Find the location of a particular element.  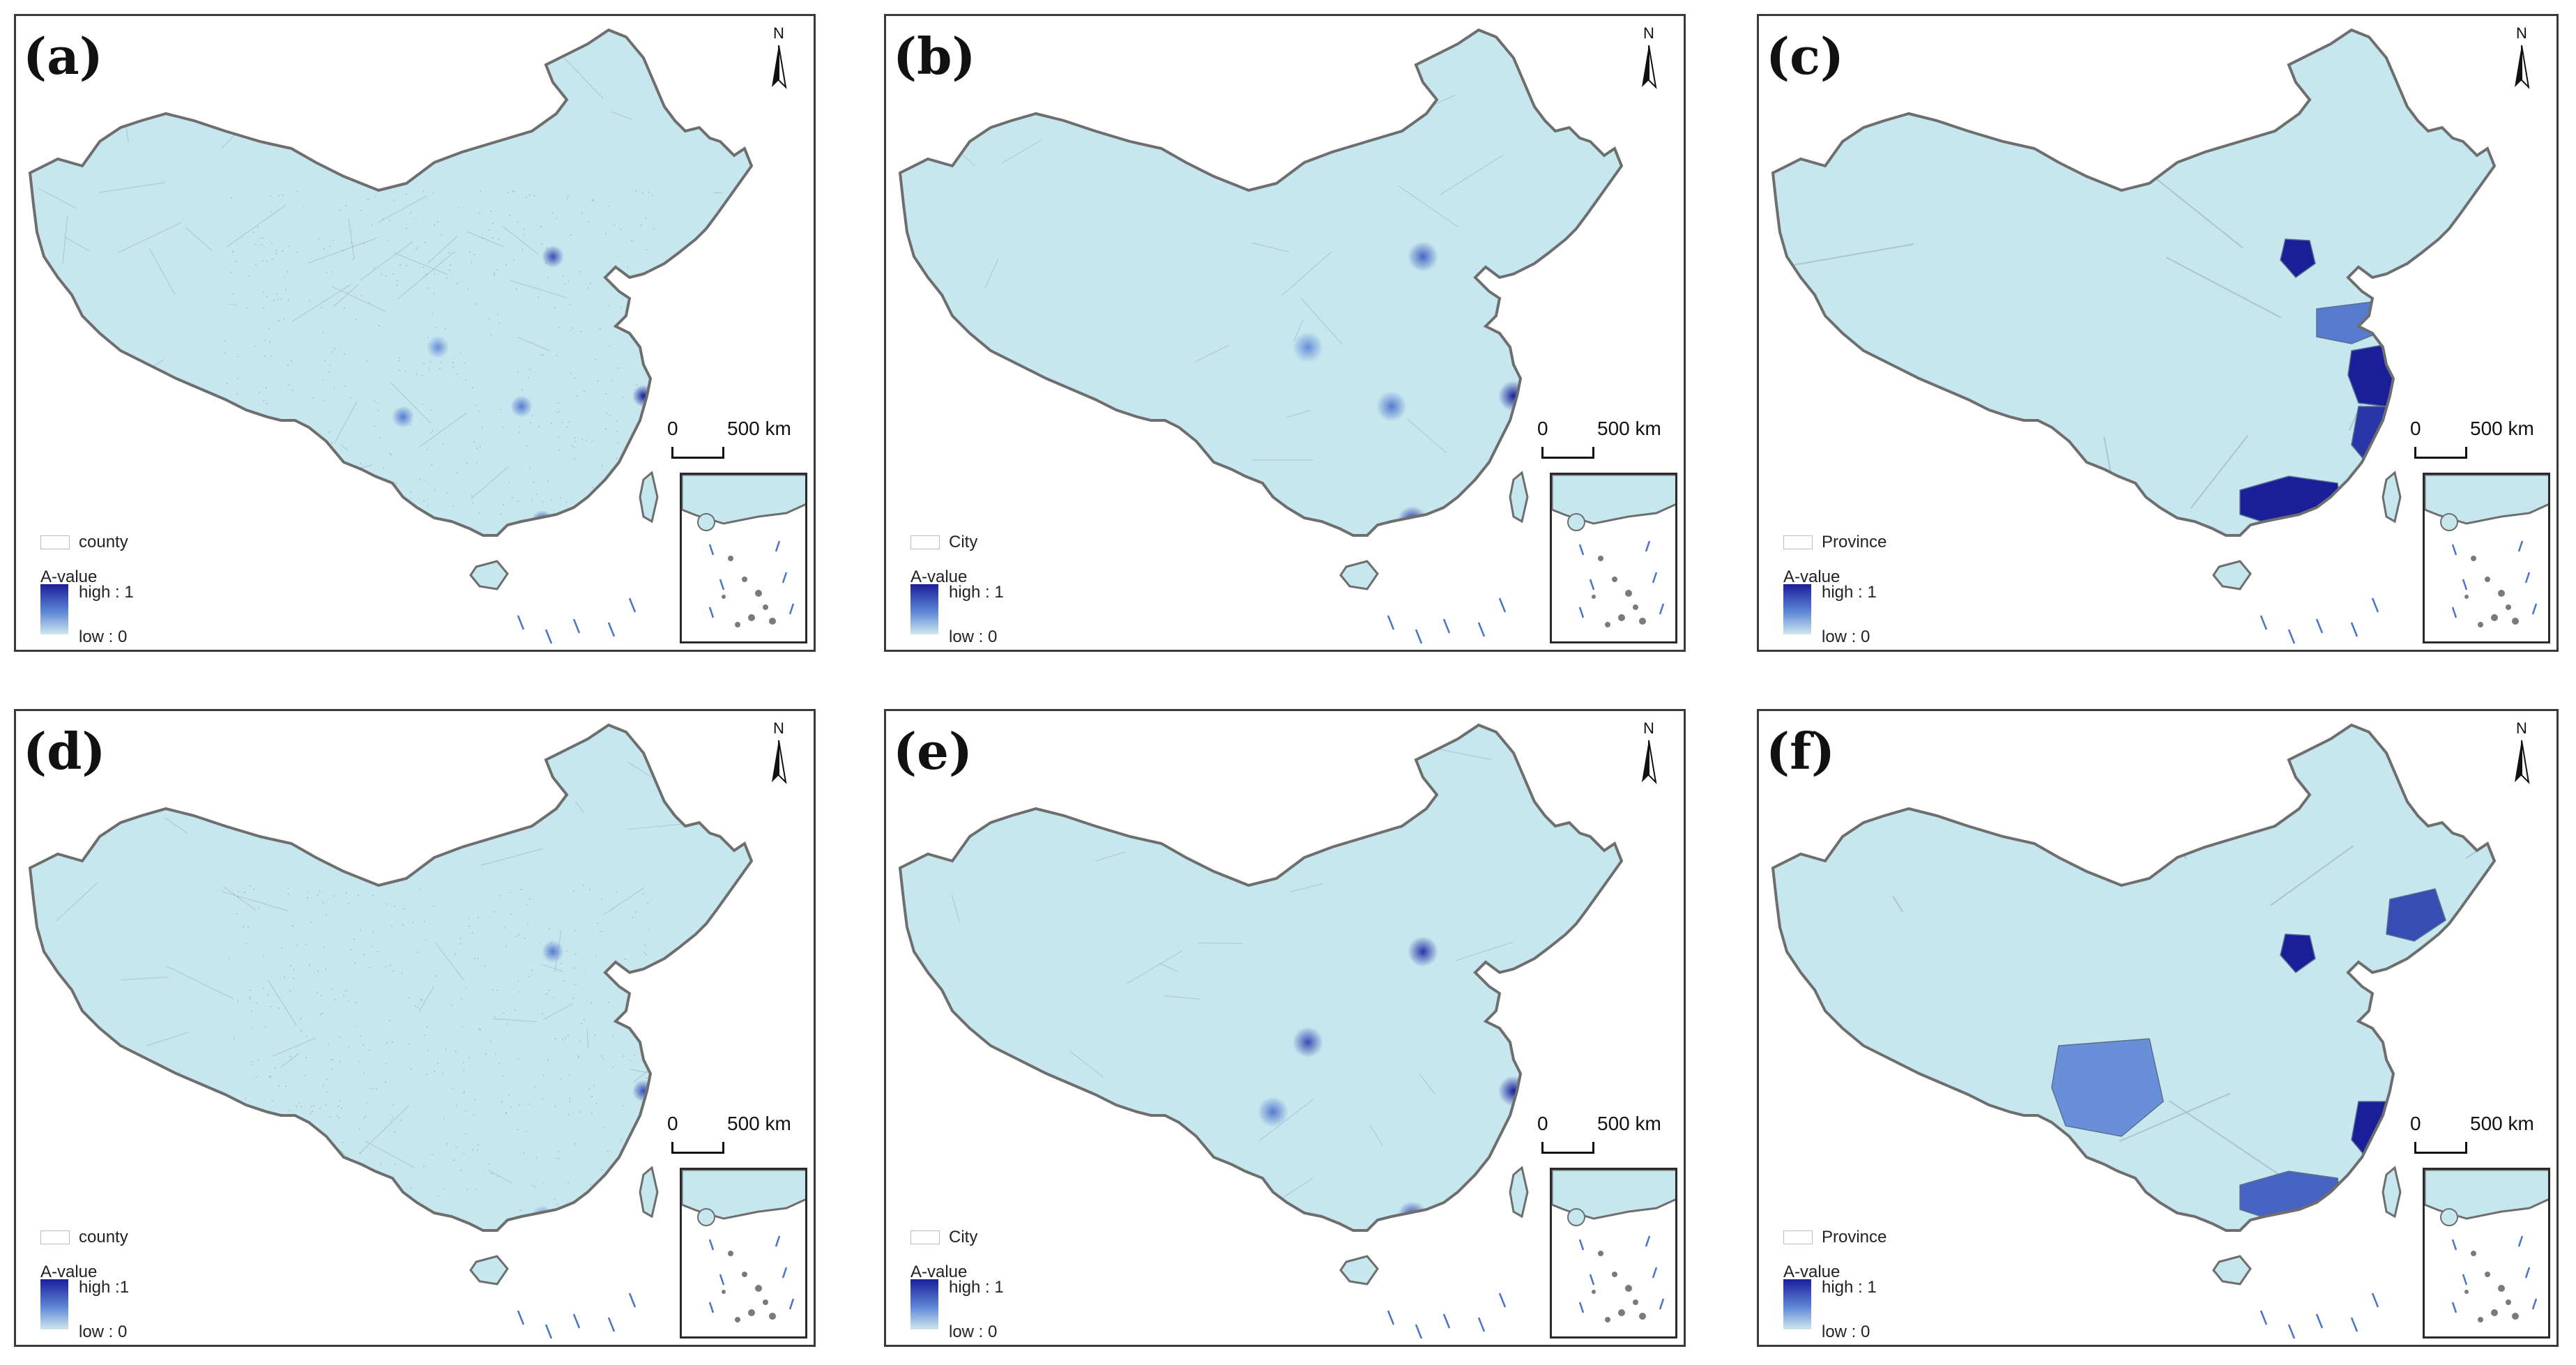

region-liaoning is located at coordinates (2416, 915).